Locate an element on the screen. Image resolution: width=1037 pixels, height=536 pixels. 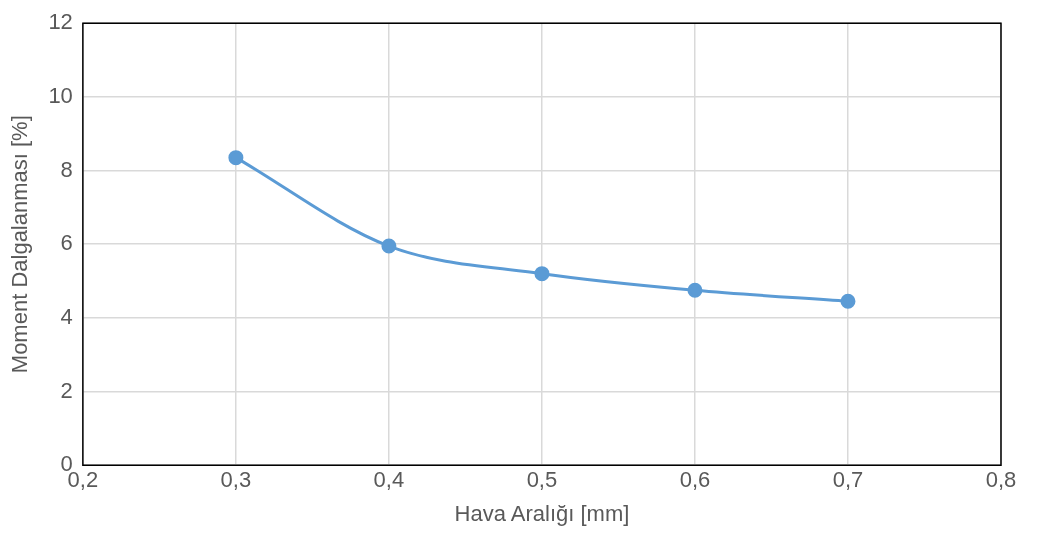
x-tick-label: 0,3 is located at coordinates (236, 480).